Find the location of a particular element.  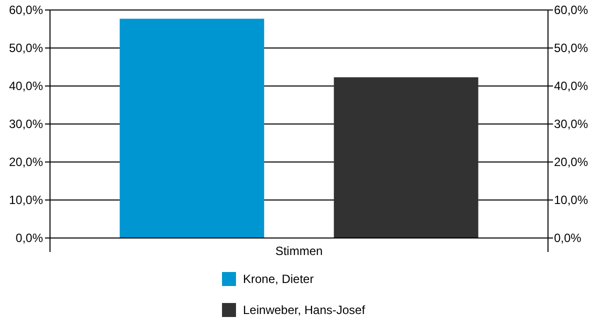

y-tick-label: 30,0% is located at coordinates (26, 124).